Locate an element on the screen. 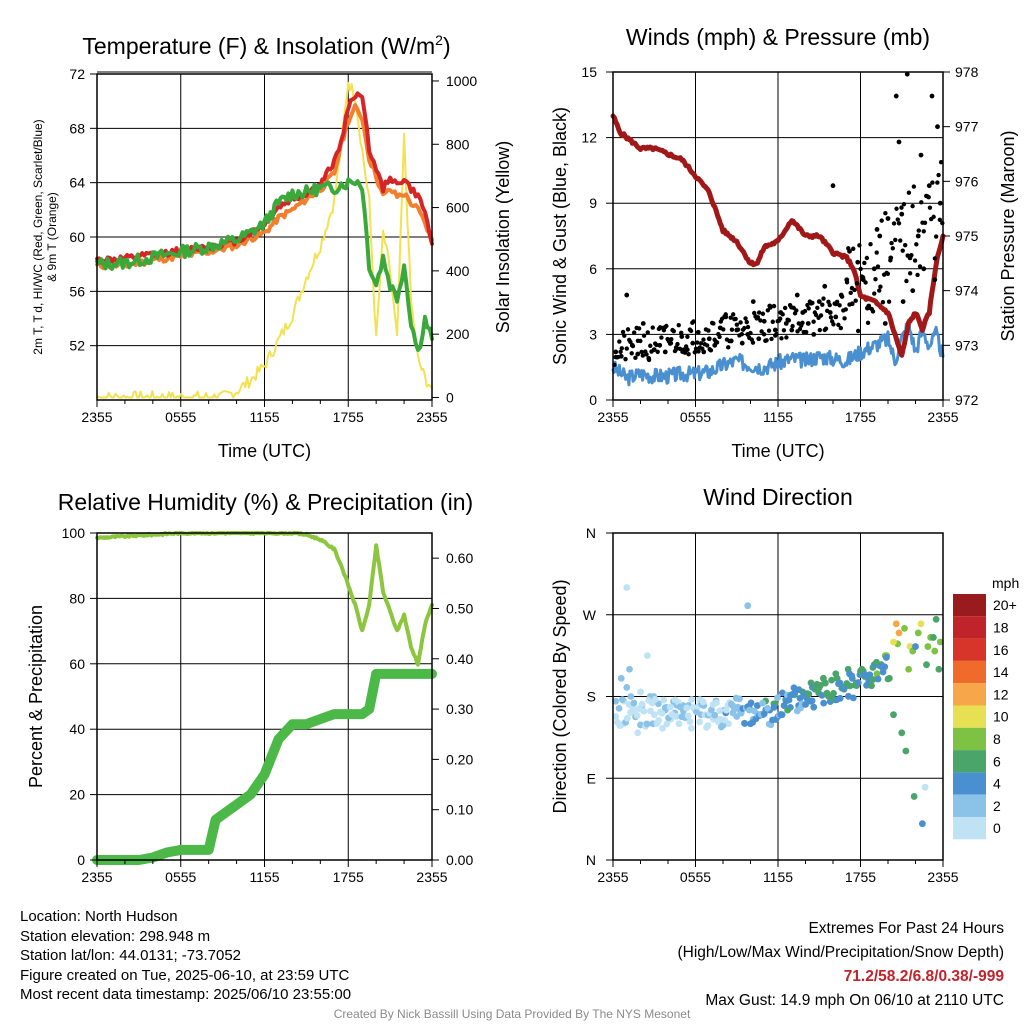 Image resolution: width=1024 pixels, height=1024 pixels. wind-xlabel: Time (UTC) is located at coordinates (777, 451).